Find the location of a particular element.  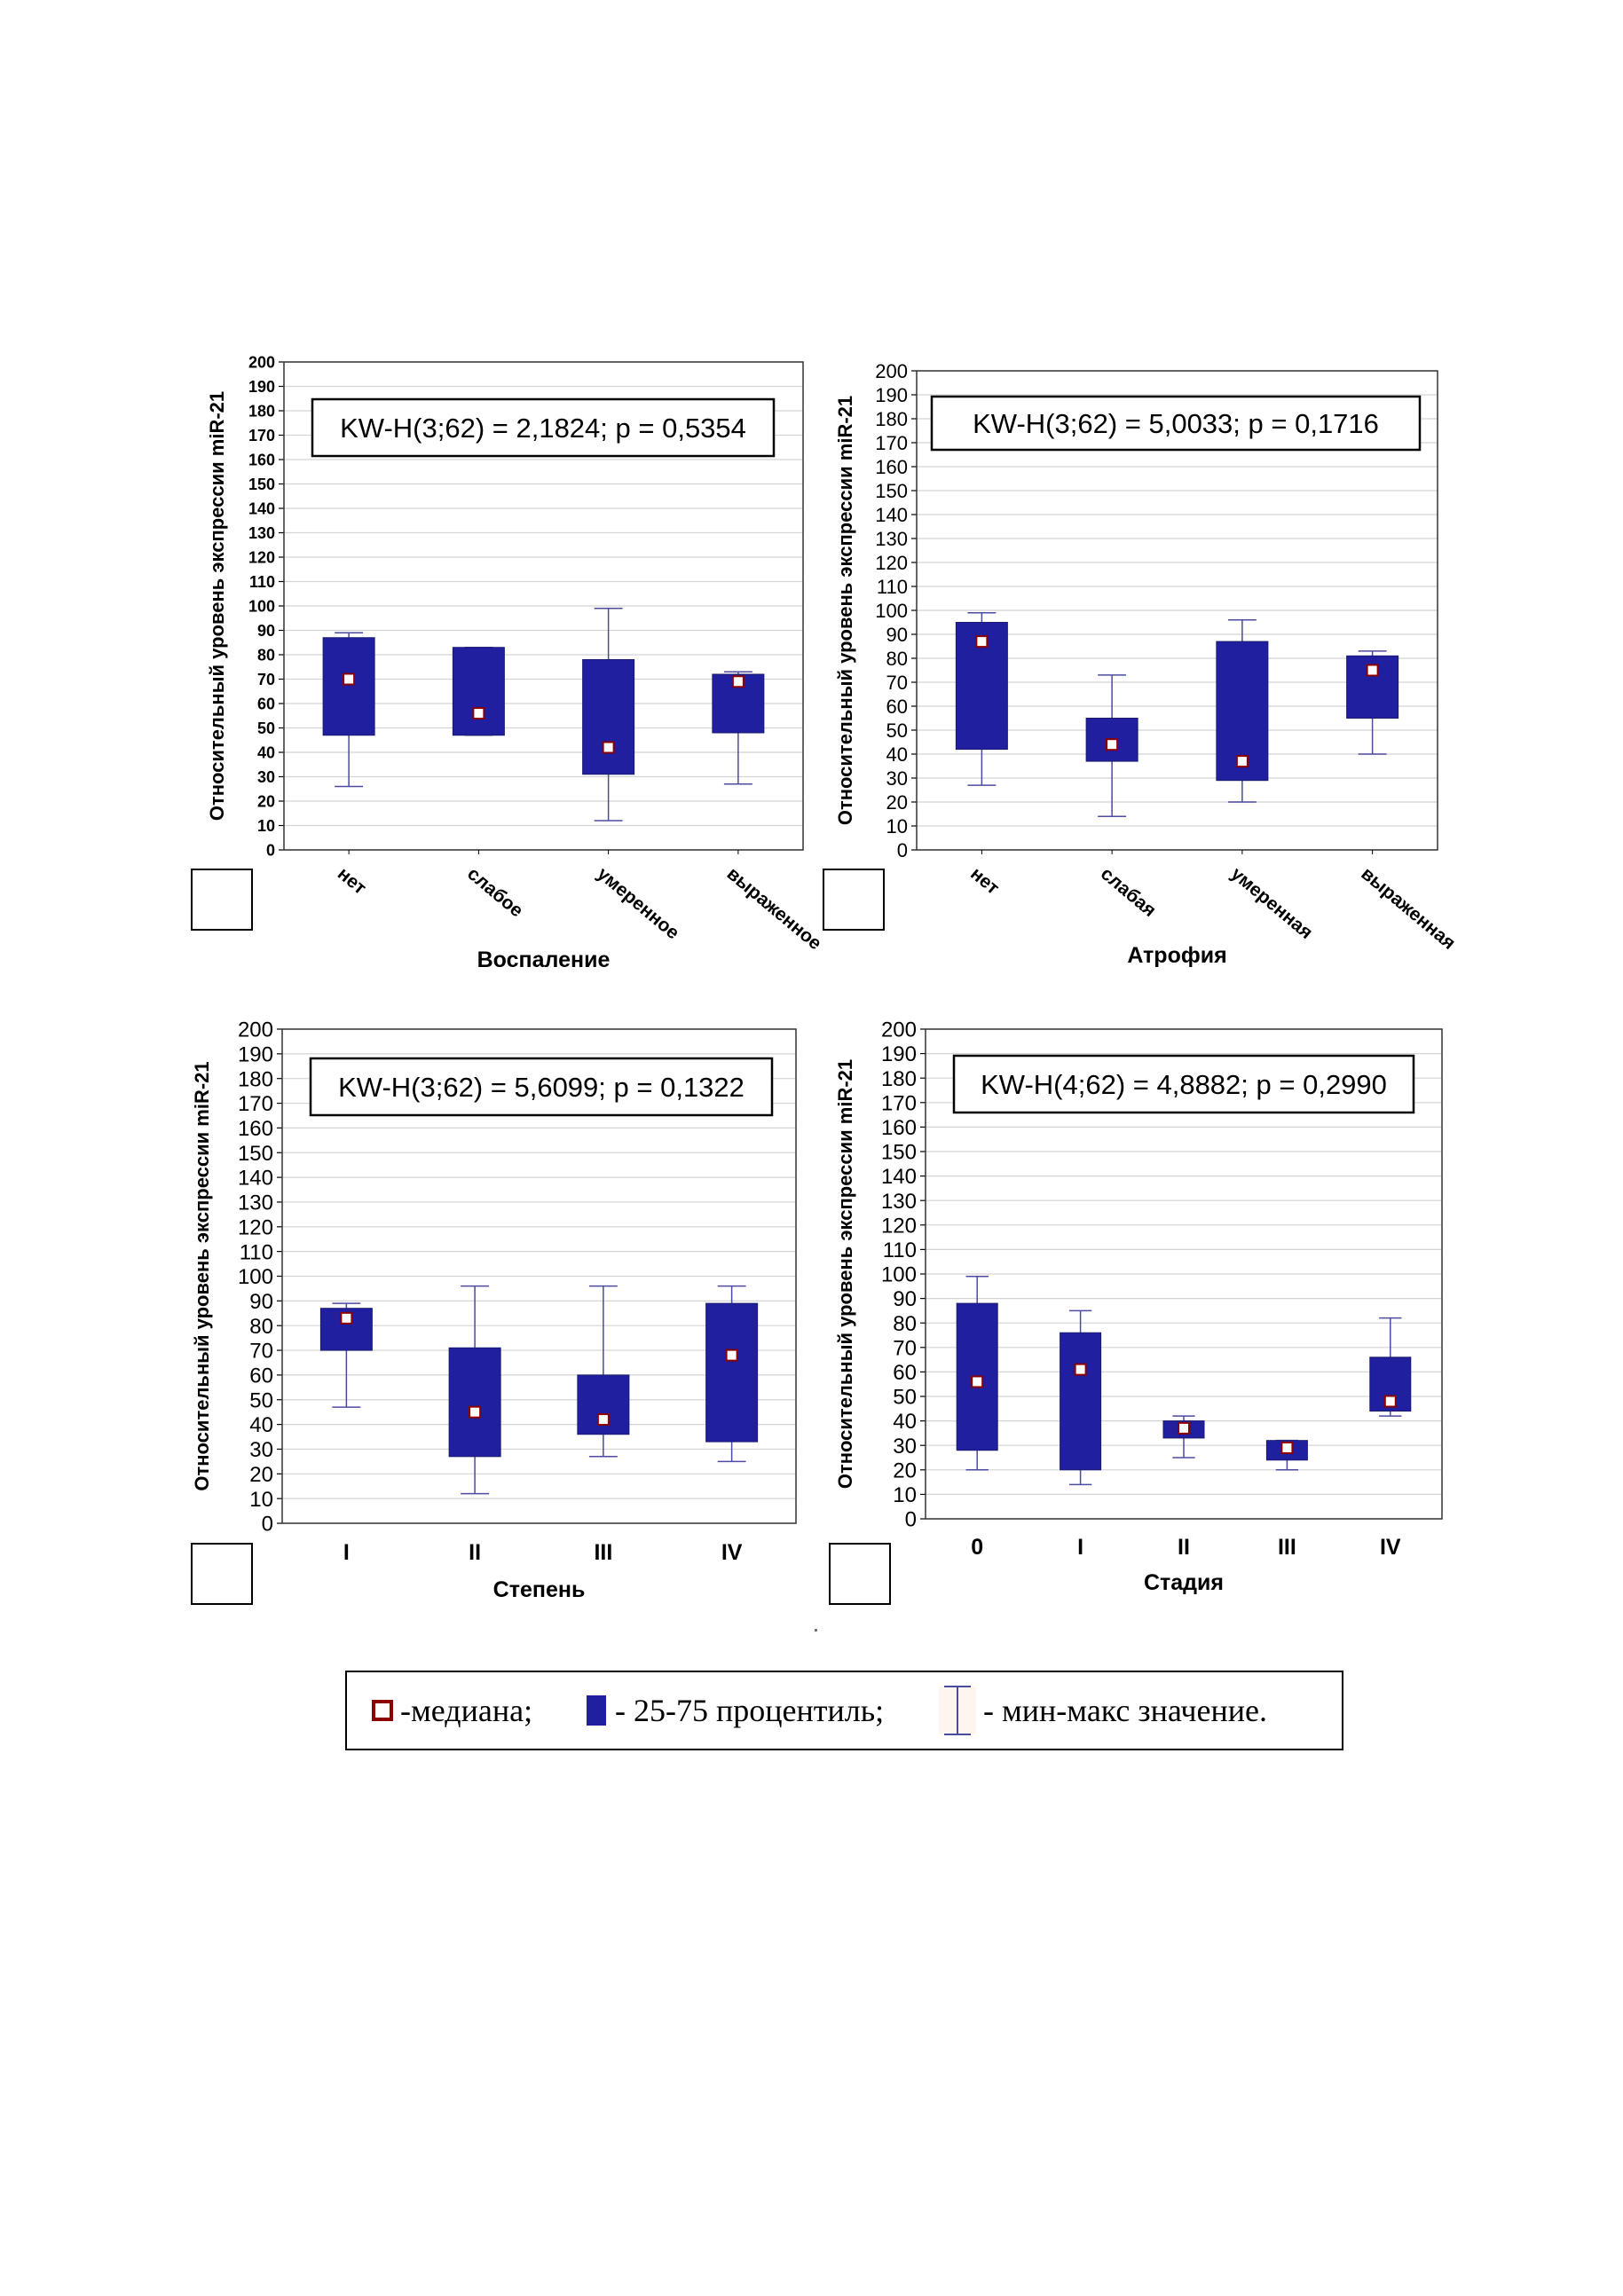

y-tick-label: 10 is located at coordinates (897, 826).